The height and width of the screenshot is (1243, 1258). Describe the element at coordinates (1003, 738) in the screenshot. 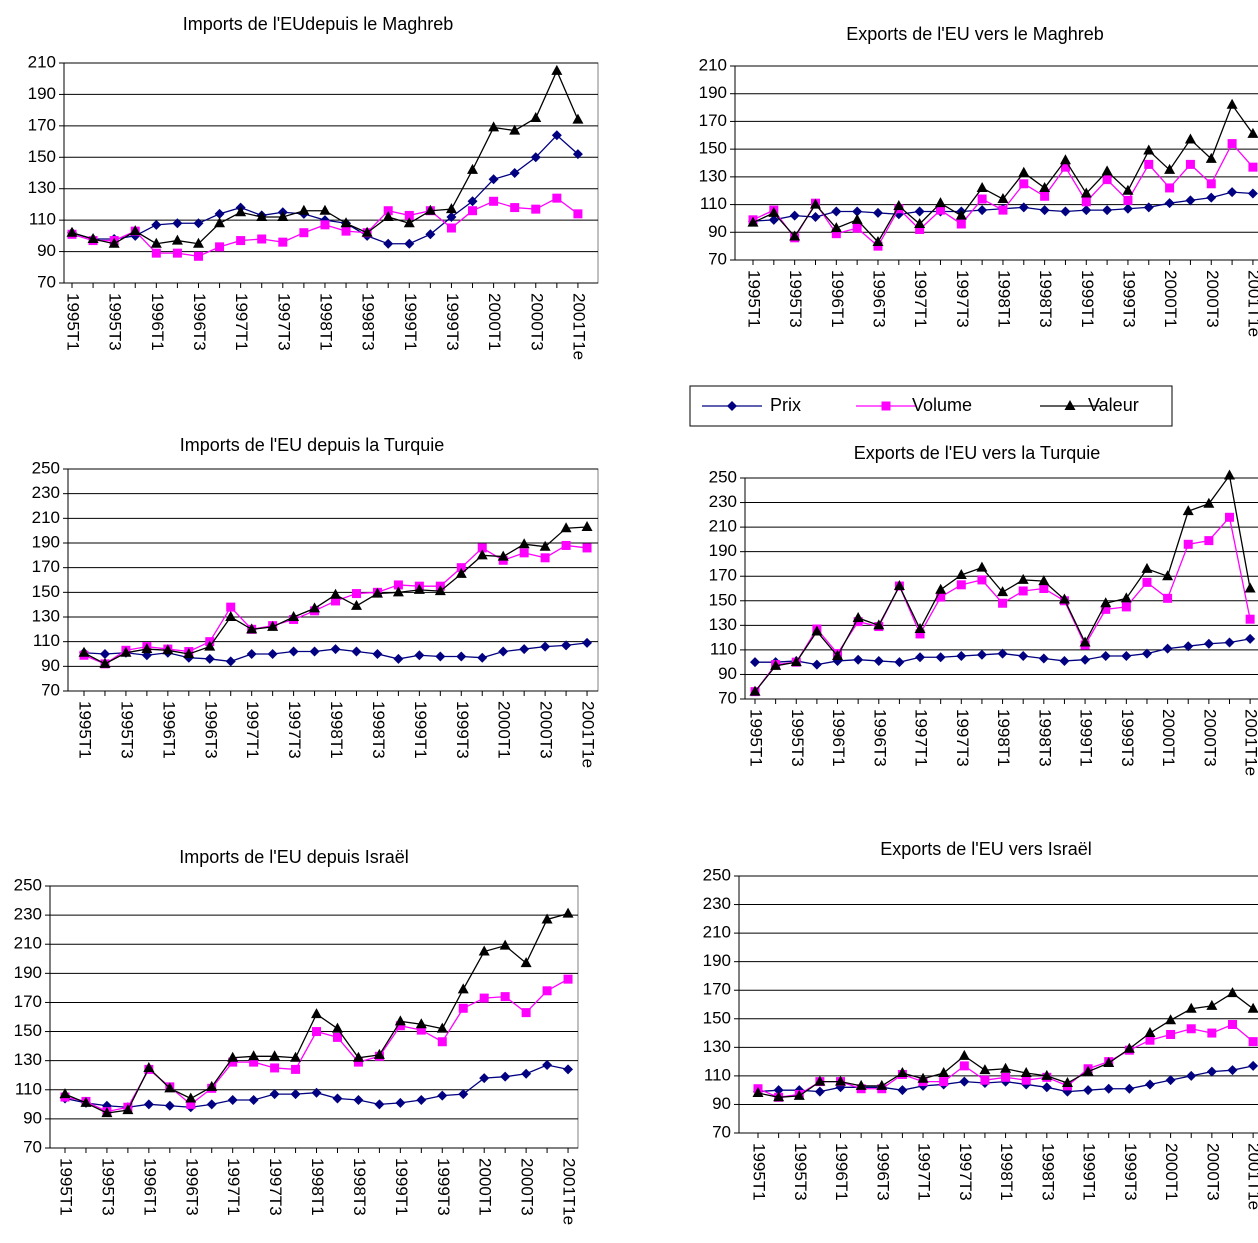

I see `x-tick-label: 1998T1` at that location.